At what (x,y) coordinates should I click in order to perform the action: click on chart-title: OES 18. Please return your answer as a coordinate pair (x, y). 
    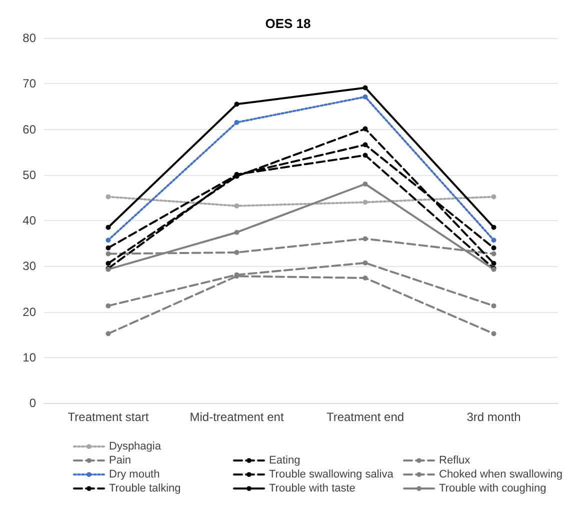
    Looking at the image, I should click on (288, 23).